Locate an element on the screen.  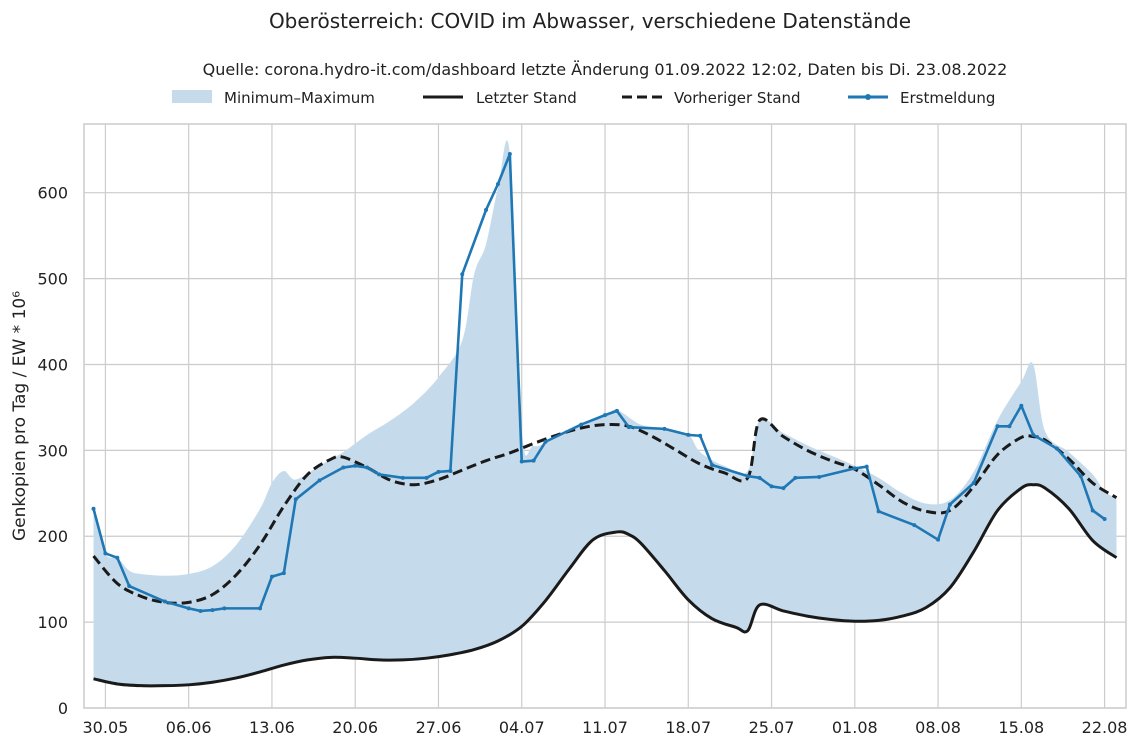
legend-label-letzter: Letzter Stand is located at coordinates (526, 98).